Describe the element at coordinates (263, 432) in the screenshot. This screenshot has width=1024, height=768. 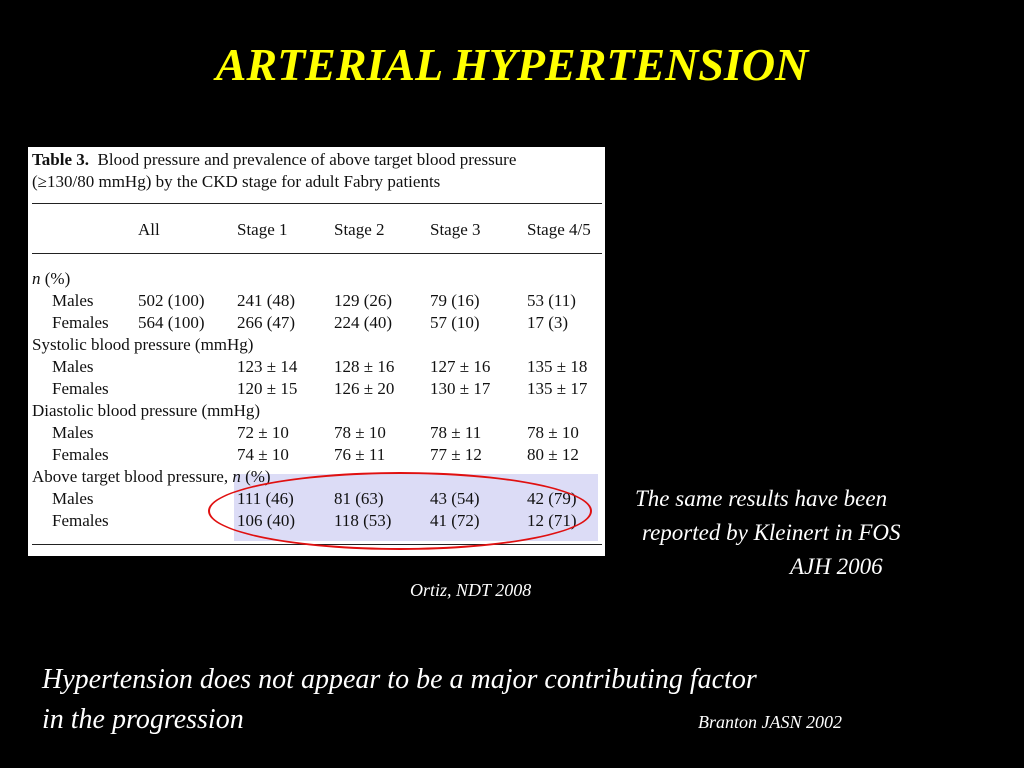
I see `table-cell: 72 ± 10` at that location.